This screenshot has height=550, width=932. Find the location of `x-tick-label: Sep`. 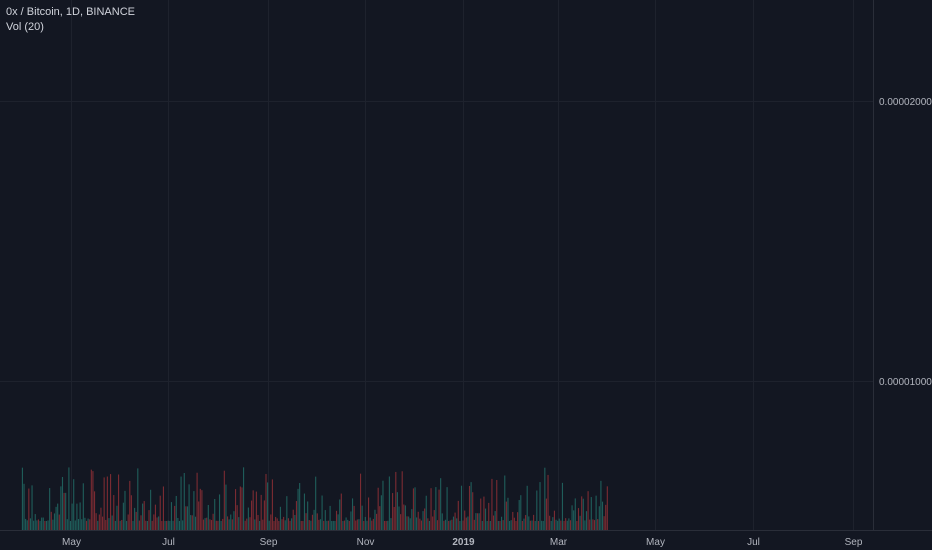

x-tick-label: Sep is located at coordinates (269, 542).